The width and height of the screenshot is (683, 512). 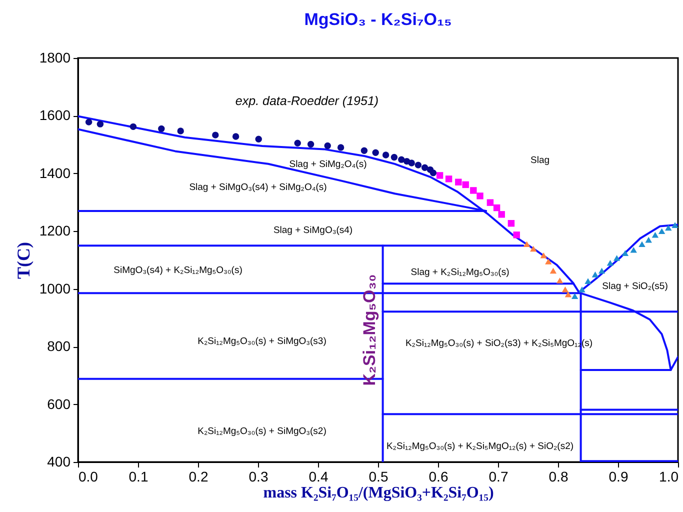 I want to click on x-tick-label: 0.4, so click(x=318, y=476).